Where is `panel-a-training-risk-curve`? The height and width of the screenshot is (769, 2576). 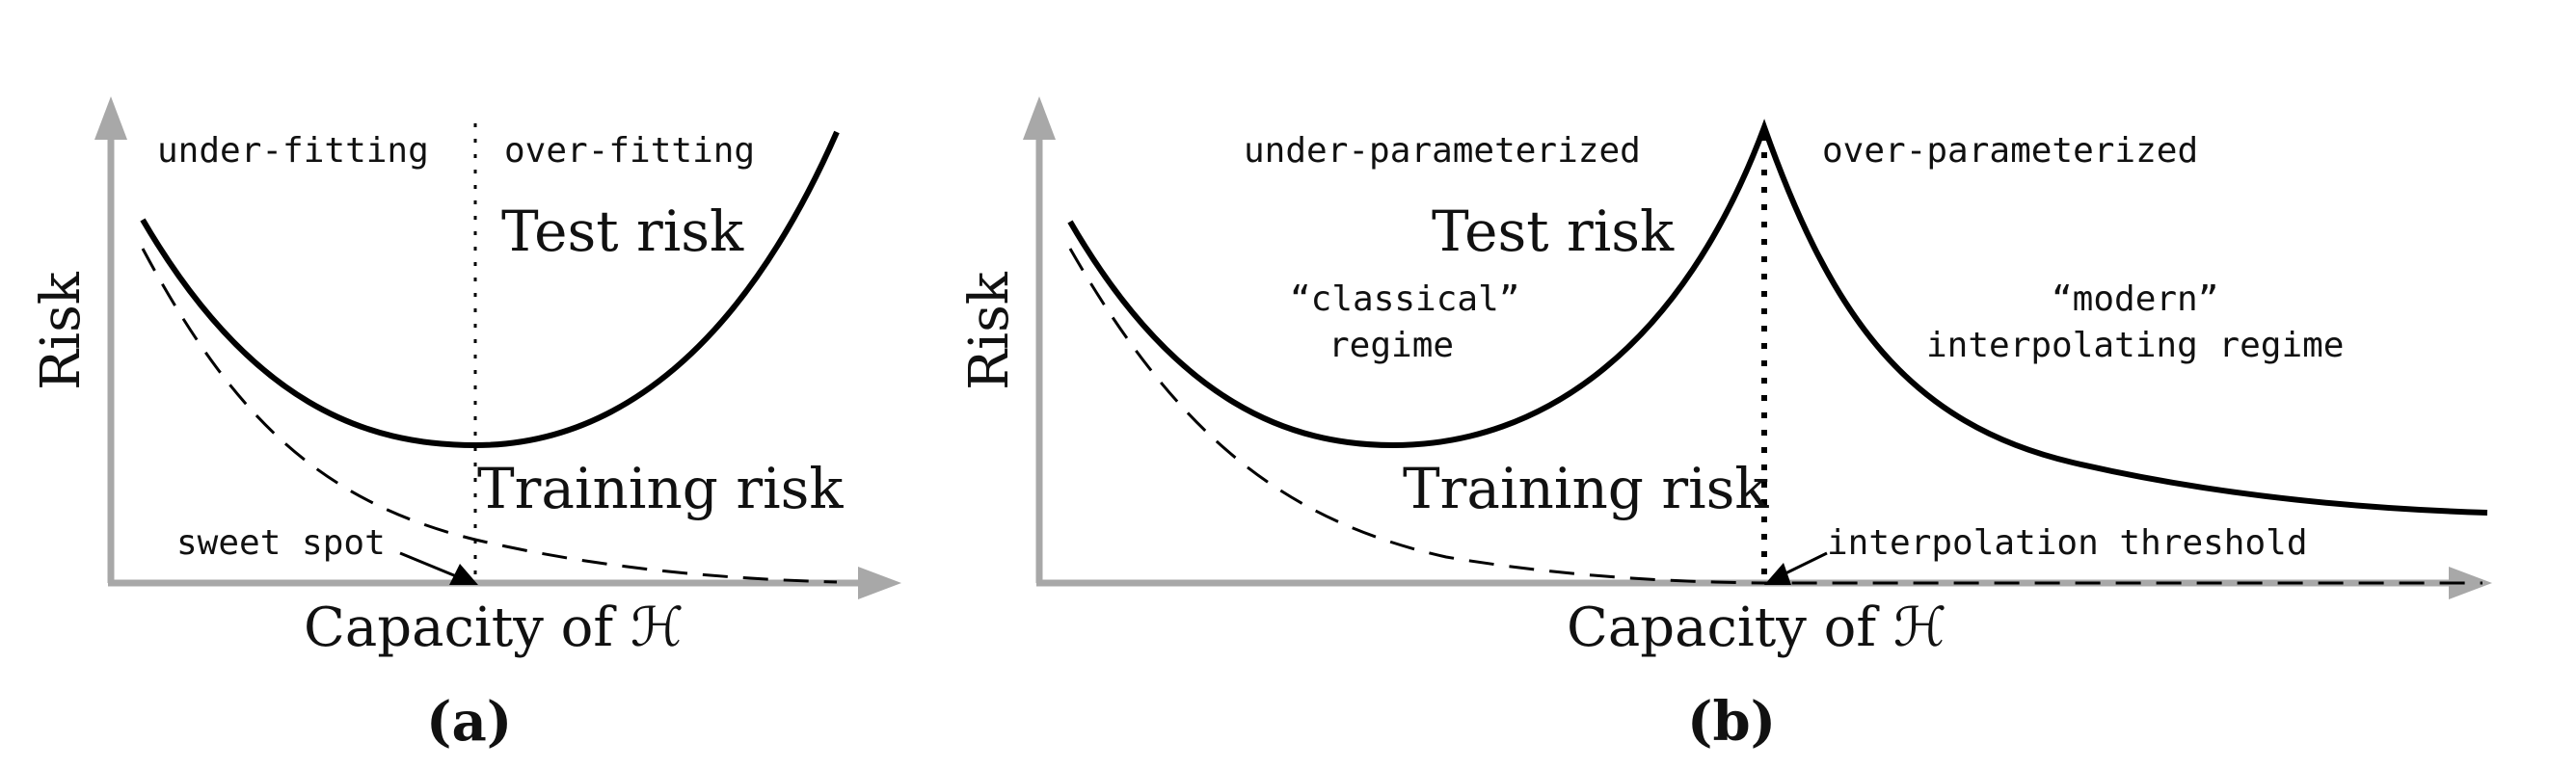
panel-a-training-risk-curve is located at coordinates (490, 416).